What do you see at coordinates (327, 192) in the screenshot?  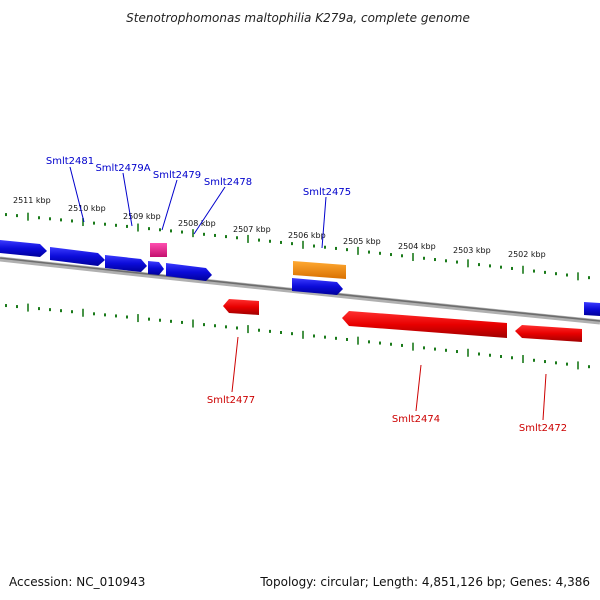 I see `gene-label-smlt2475: Smlt2475` at bounding box center [327, 192].